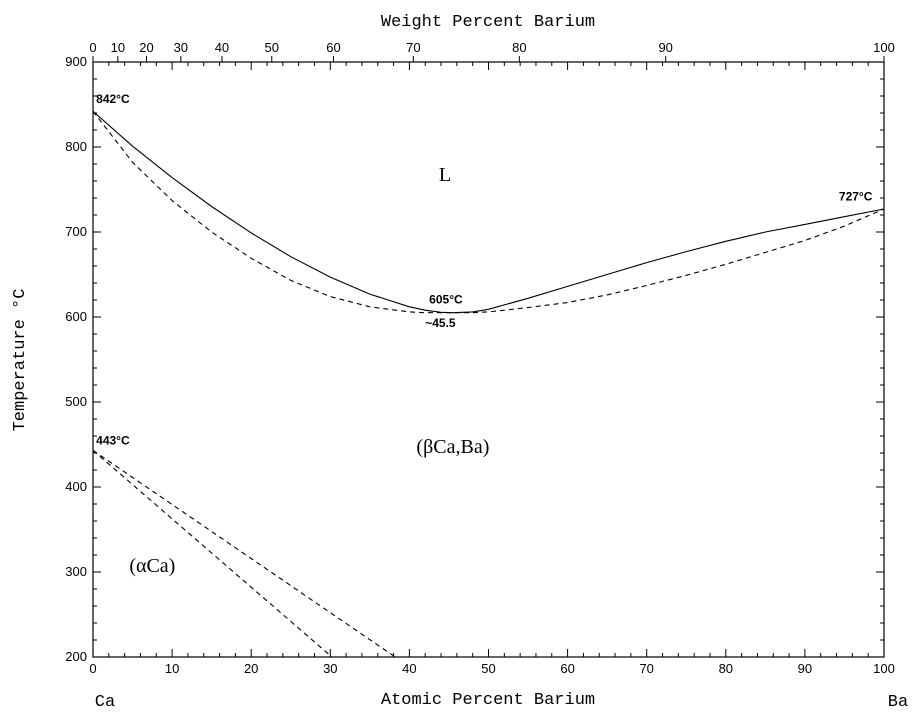 This screenshot has height=712, width=916. What do you see at coordinates (856, 197) in the screenshot?
I see `temperature-annotation: 727°C` at bounding box center [856, 197].